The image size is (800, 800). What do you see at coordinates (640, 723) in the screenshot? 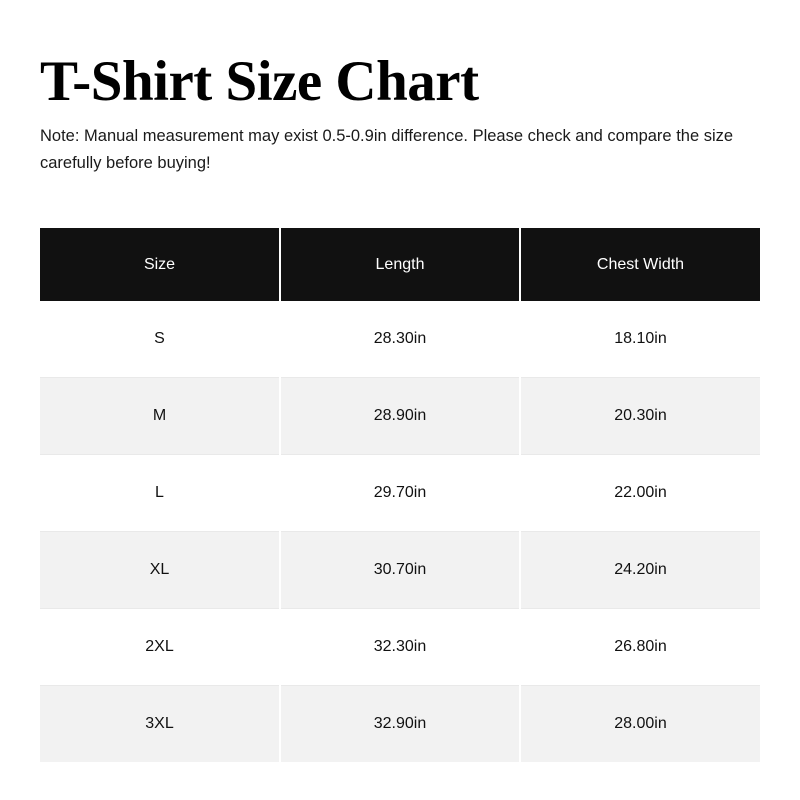
I see `cell-chest-width: 28.00in` at bounding box center [640, 723].